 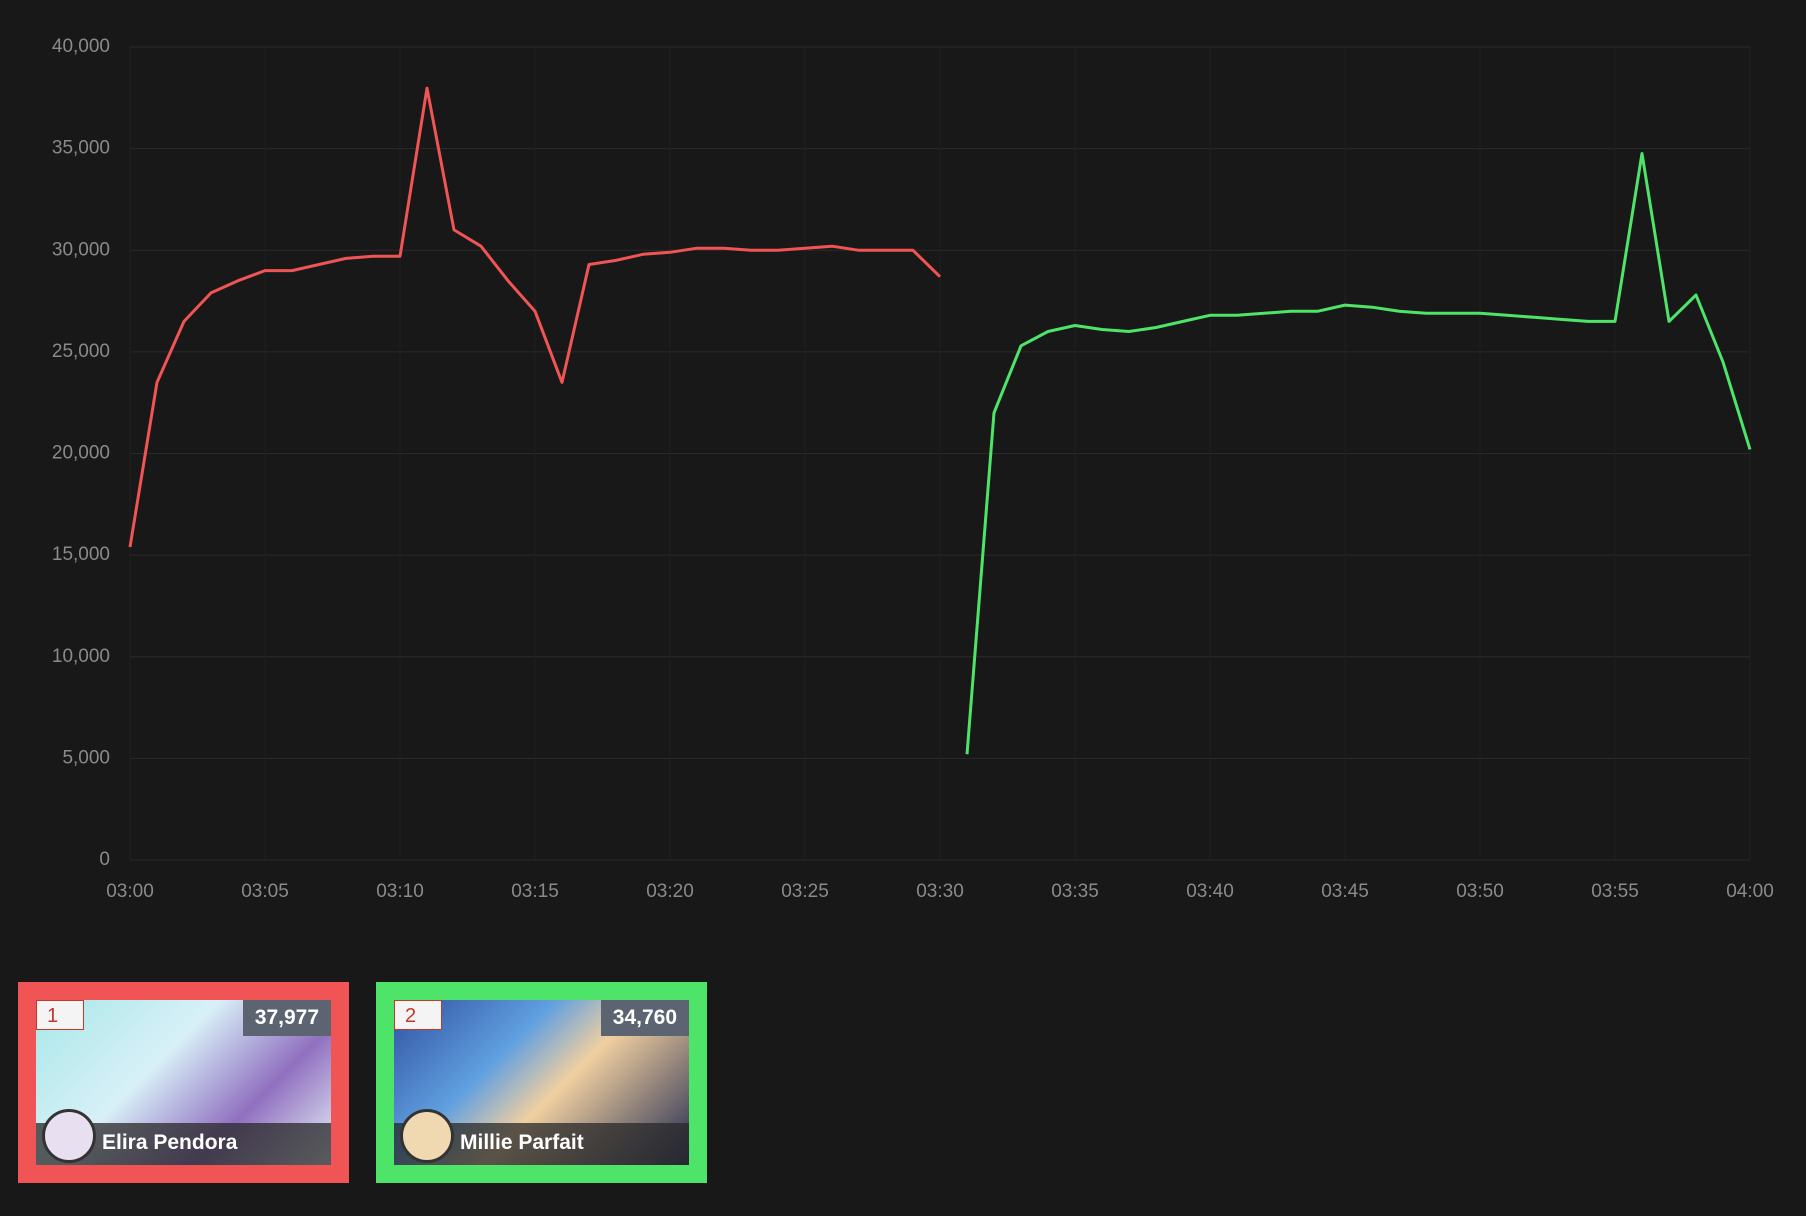 What do you see at coordinates (104, 859) in the screenshot?
I see `y-tick-label: 0` at bounding box center [104, 859].